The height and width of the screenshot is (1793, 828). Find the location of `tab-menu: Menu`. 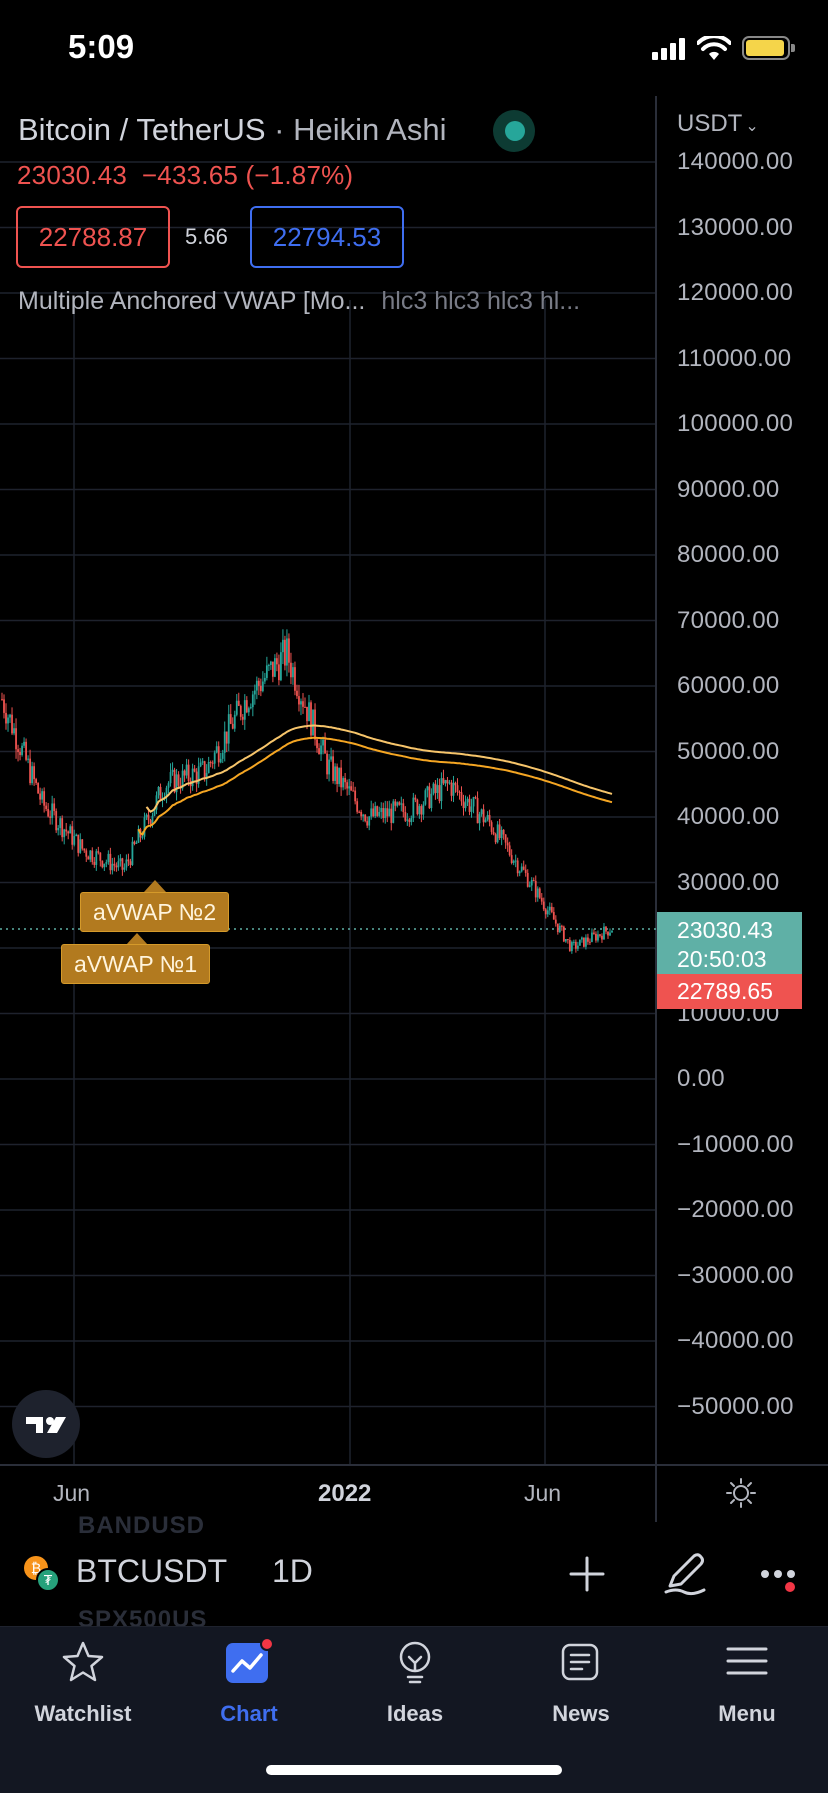

tab-menu: Menu is located at coordinates (746, 1681).